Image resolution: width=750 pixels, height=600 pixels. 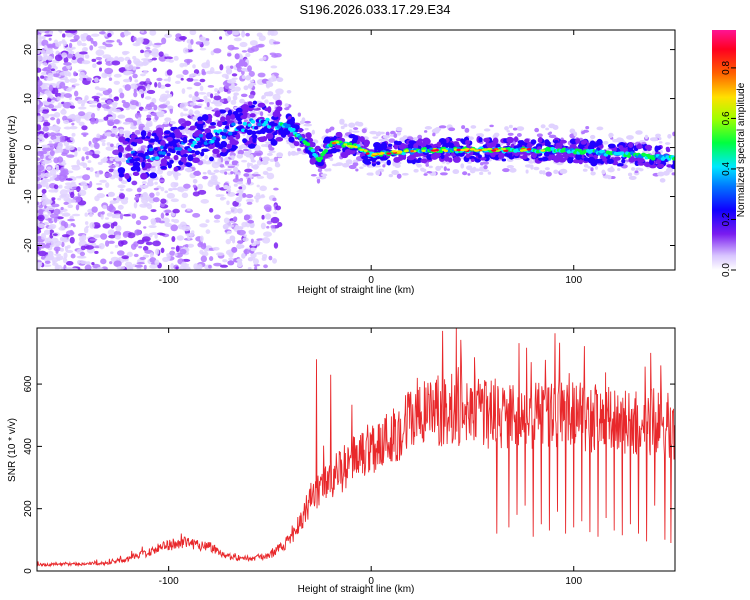 What do you see at coordinates (356, 290) in the screenshot?
I see `top-xlabel: Height of straight line (km)` at bounding box center [356, 290].